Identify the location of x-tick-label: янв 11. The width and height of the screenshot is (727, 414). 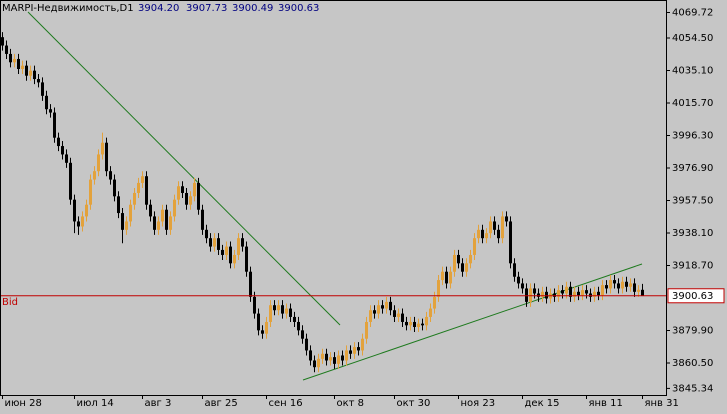
(606, 403).